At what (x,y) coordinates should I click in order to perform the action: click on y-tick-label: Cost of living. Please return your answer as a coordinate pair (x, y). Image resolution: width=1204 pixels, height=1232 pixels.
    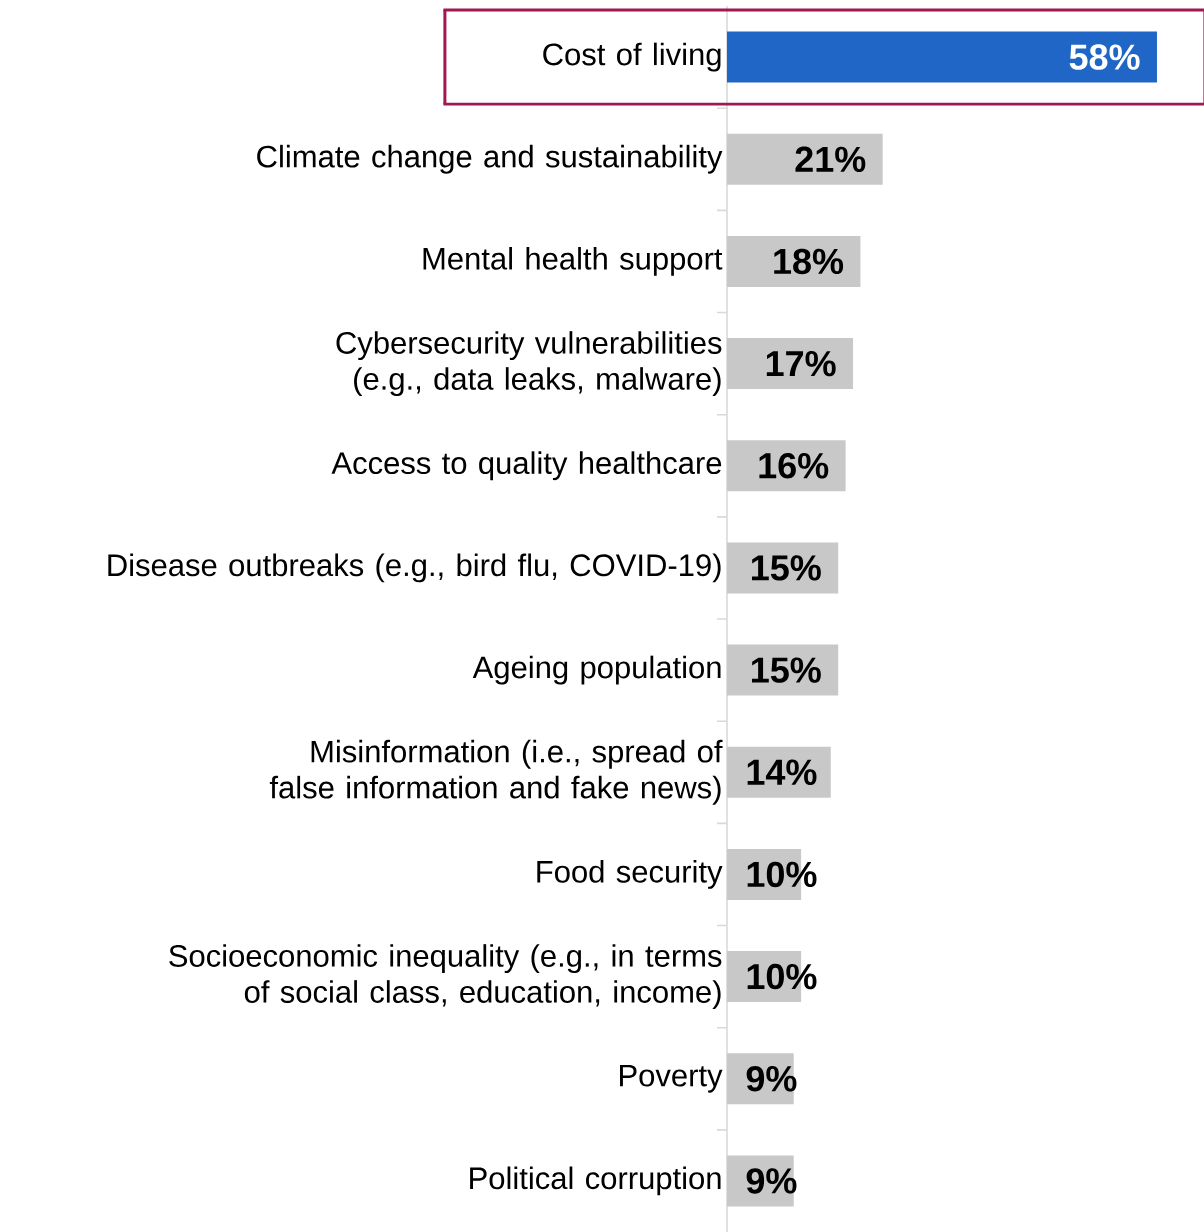
    Looking at the image, I should click on (632, 57).